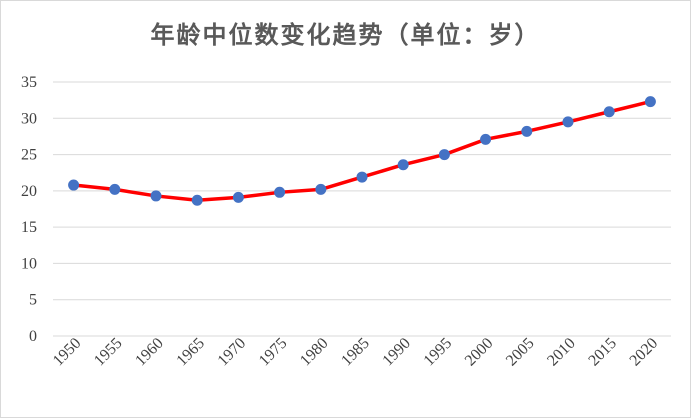  What do you see at coordinates (273, 352) in the screenshot?
I see `x-tick-label: 1975` at bounding box center [273, 352].